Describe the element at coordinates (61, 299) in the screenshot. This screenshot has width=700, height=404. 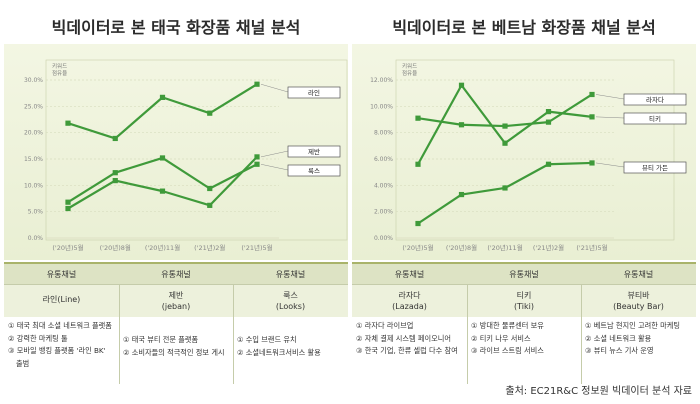
I see `channel-name: 라인(Line)` at that location.